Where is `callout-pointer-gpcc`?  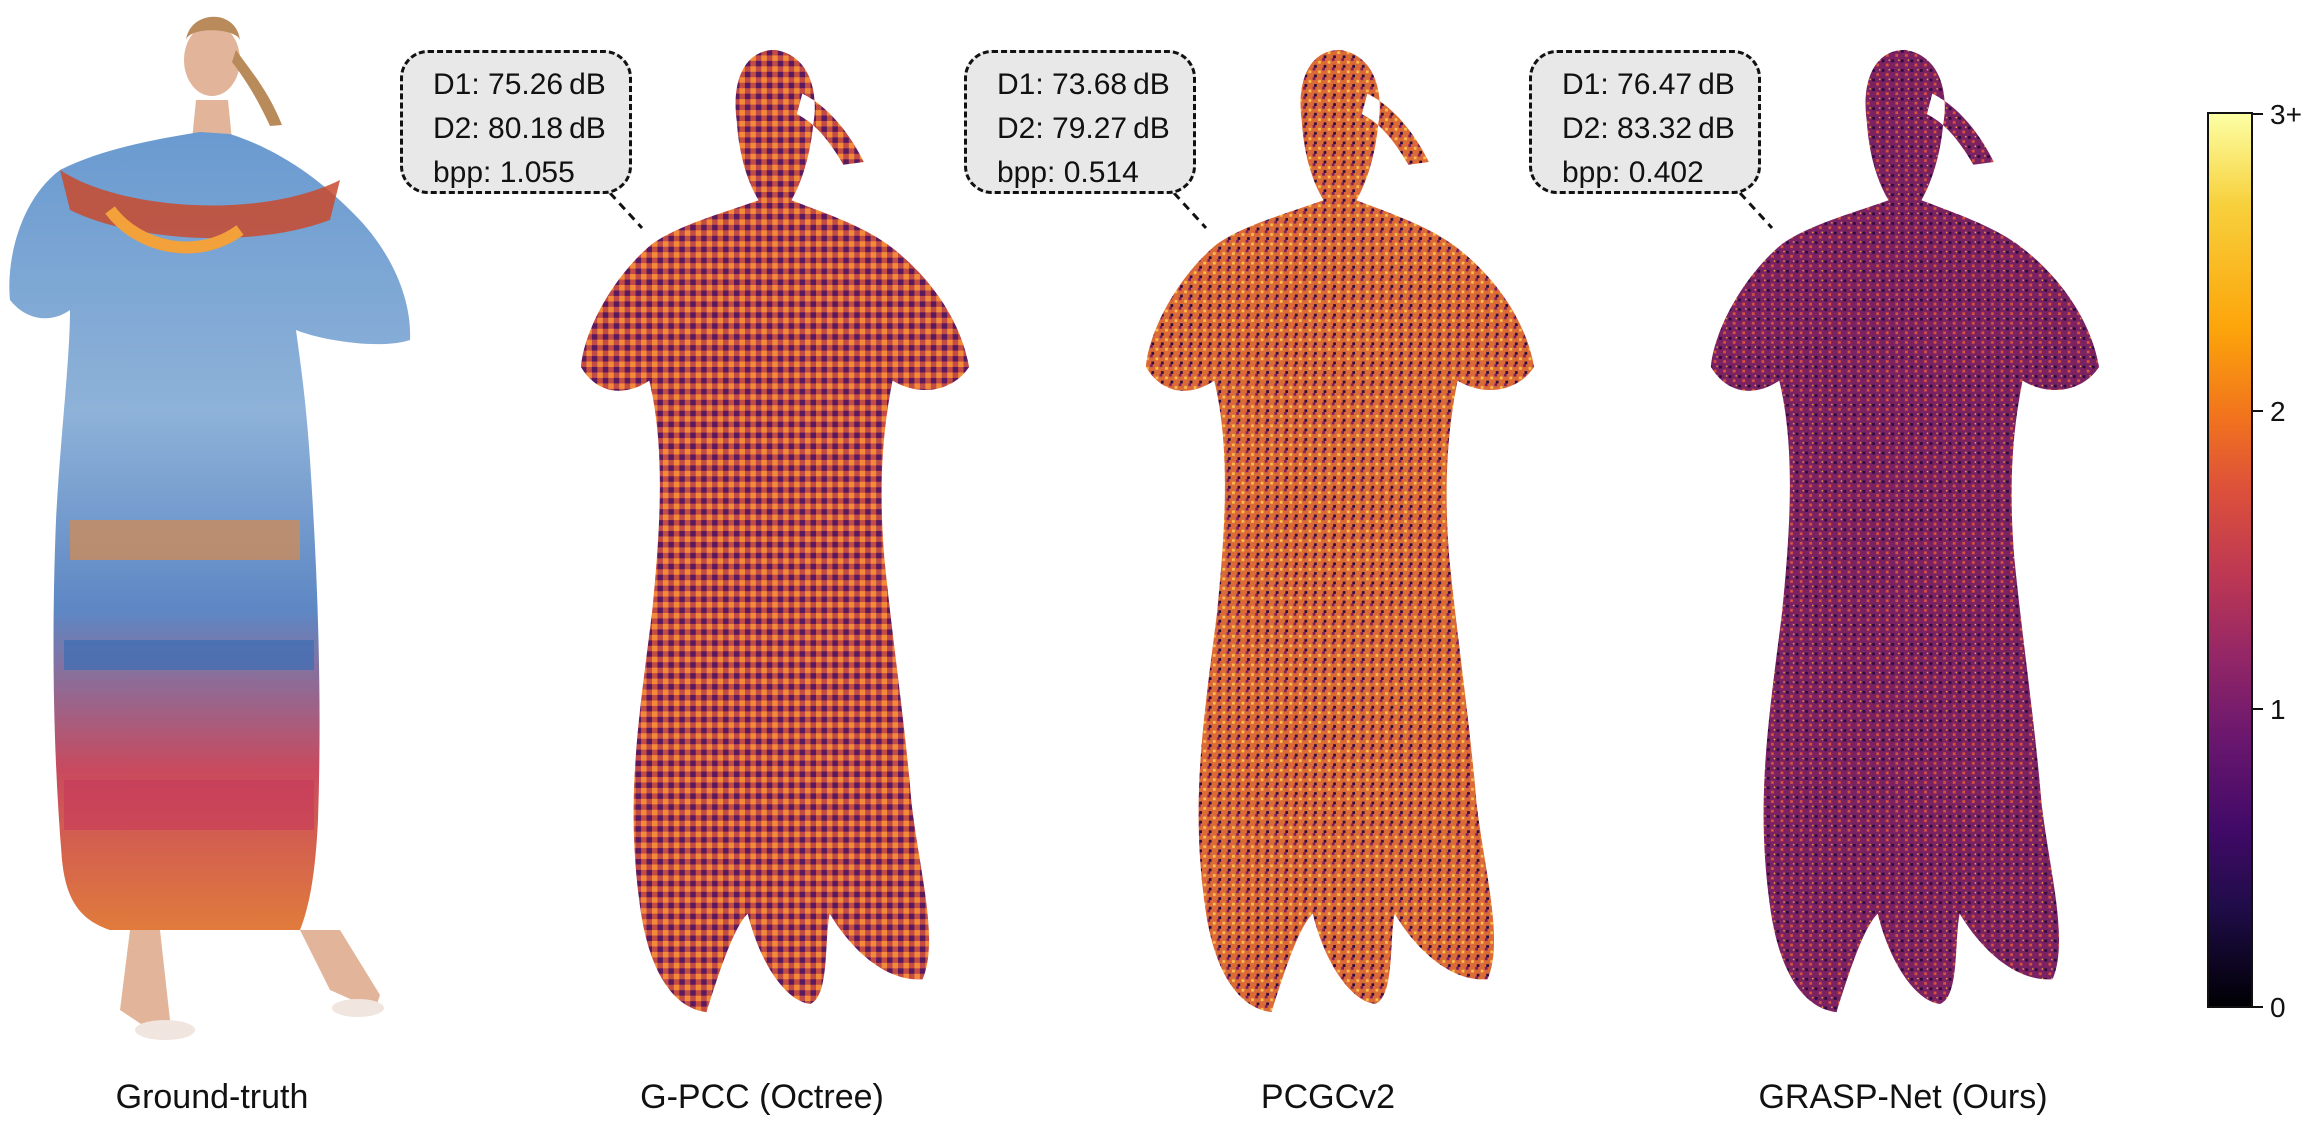 callout-pointer-gpcc is located at coordinates (626, 210).